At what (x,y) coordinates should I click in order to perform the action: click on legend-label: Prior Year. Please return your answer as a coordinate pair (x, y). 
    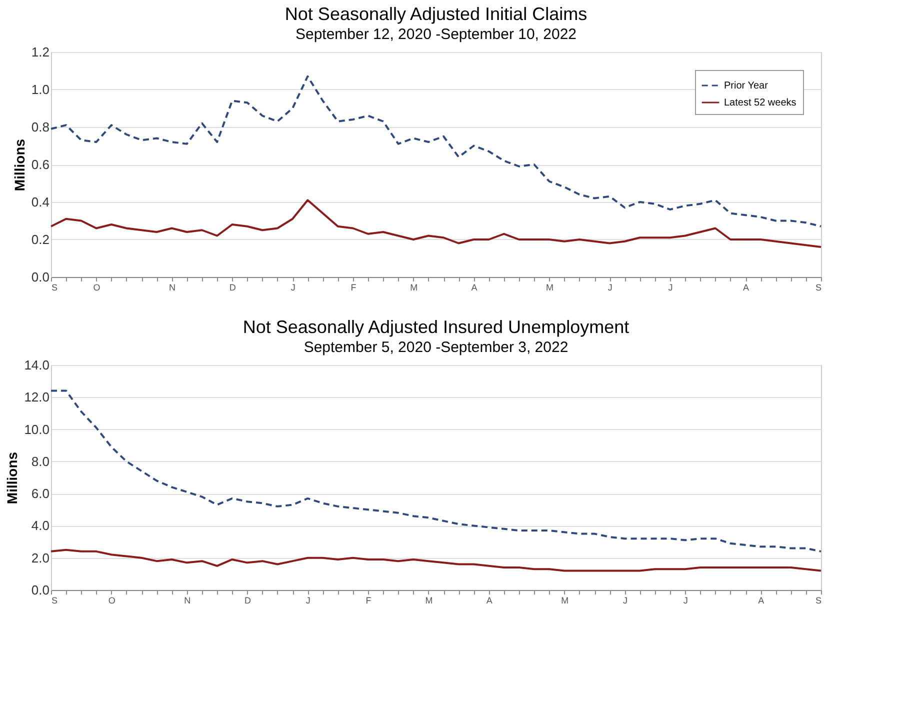
    Looking at the image, I should click on (746, 86).